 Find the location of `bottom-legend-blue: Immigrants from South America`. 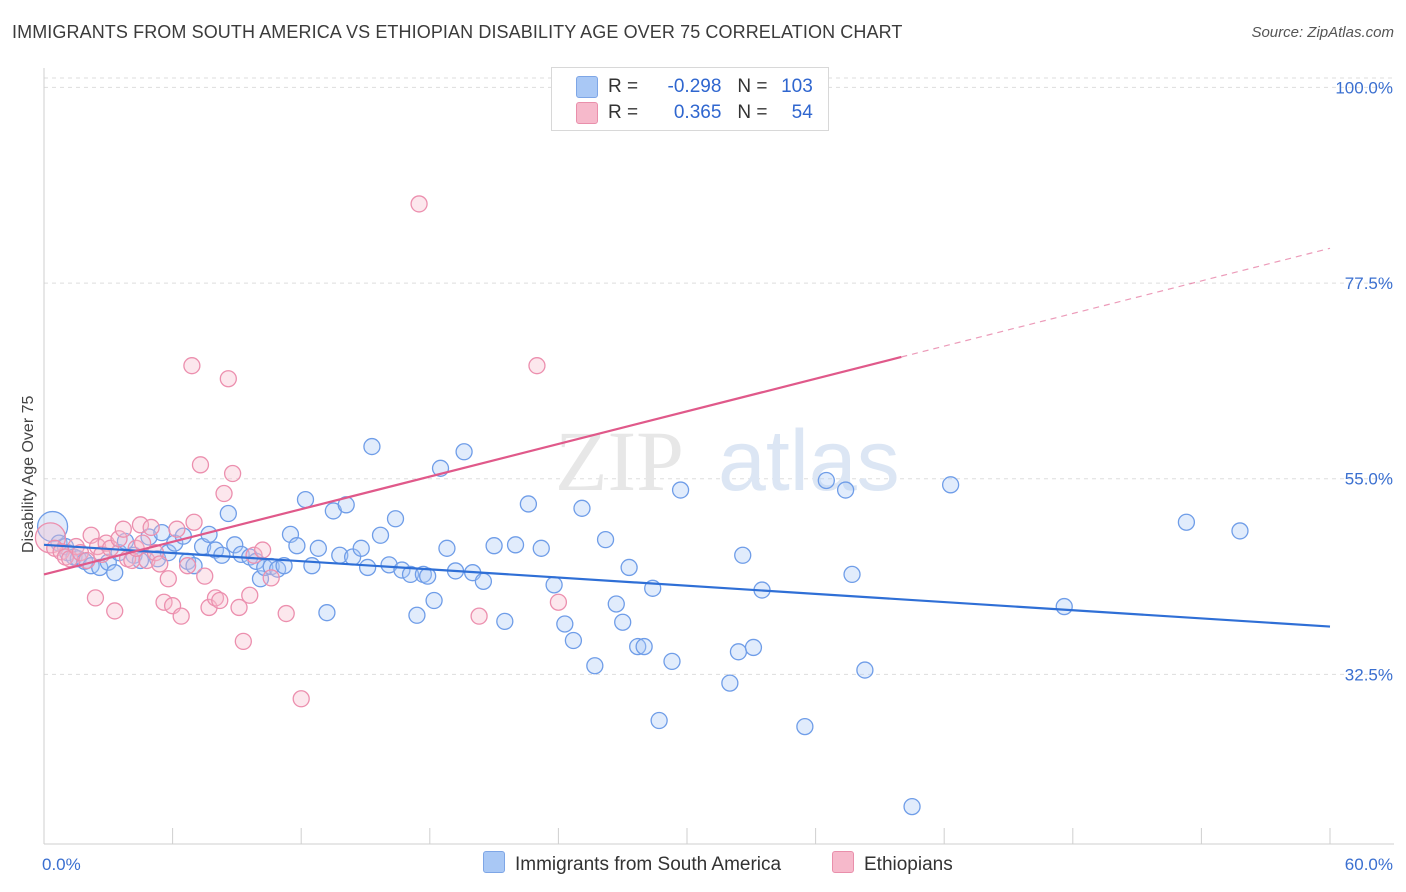

bottom-legend-blue: Immigrants from South America is located at coordinates (632, 863).